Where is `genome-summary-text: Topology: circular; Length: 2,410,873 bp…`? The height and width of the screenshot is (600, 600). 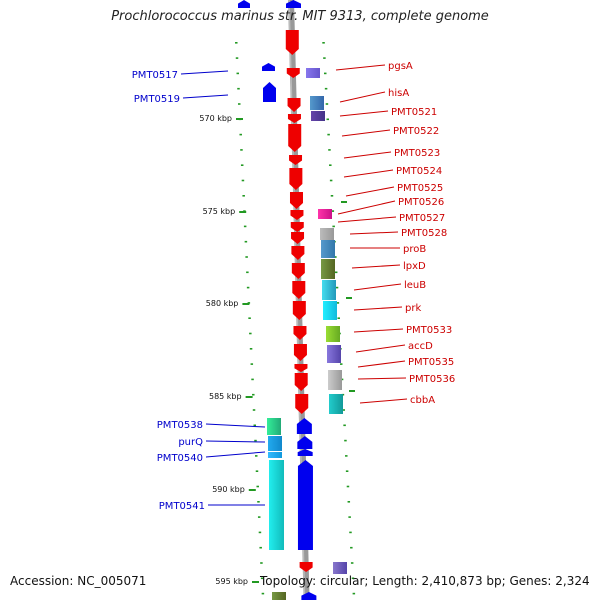 genome-summary-text: Topology: circular; Length: 2,410,873 bp… is located at coordinates (425, 581).